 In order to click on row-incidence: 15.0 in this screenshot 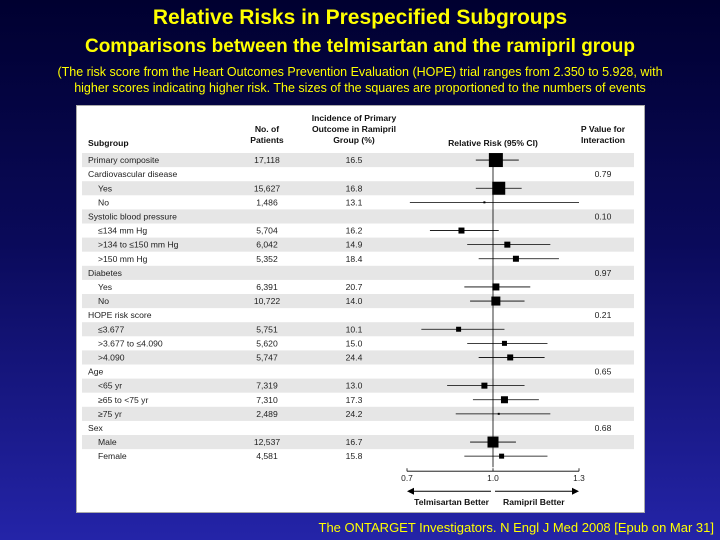, I will do `click(354, 343)`.